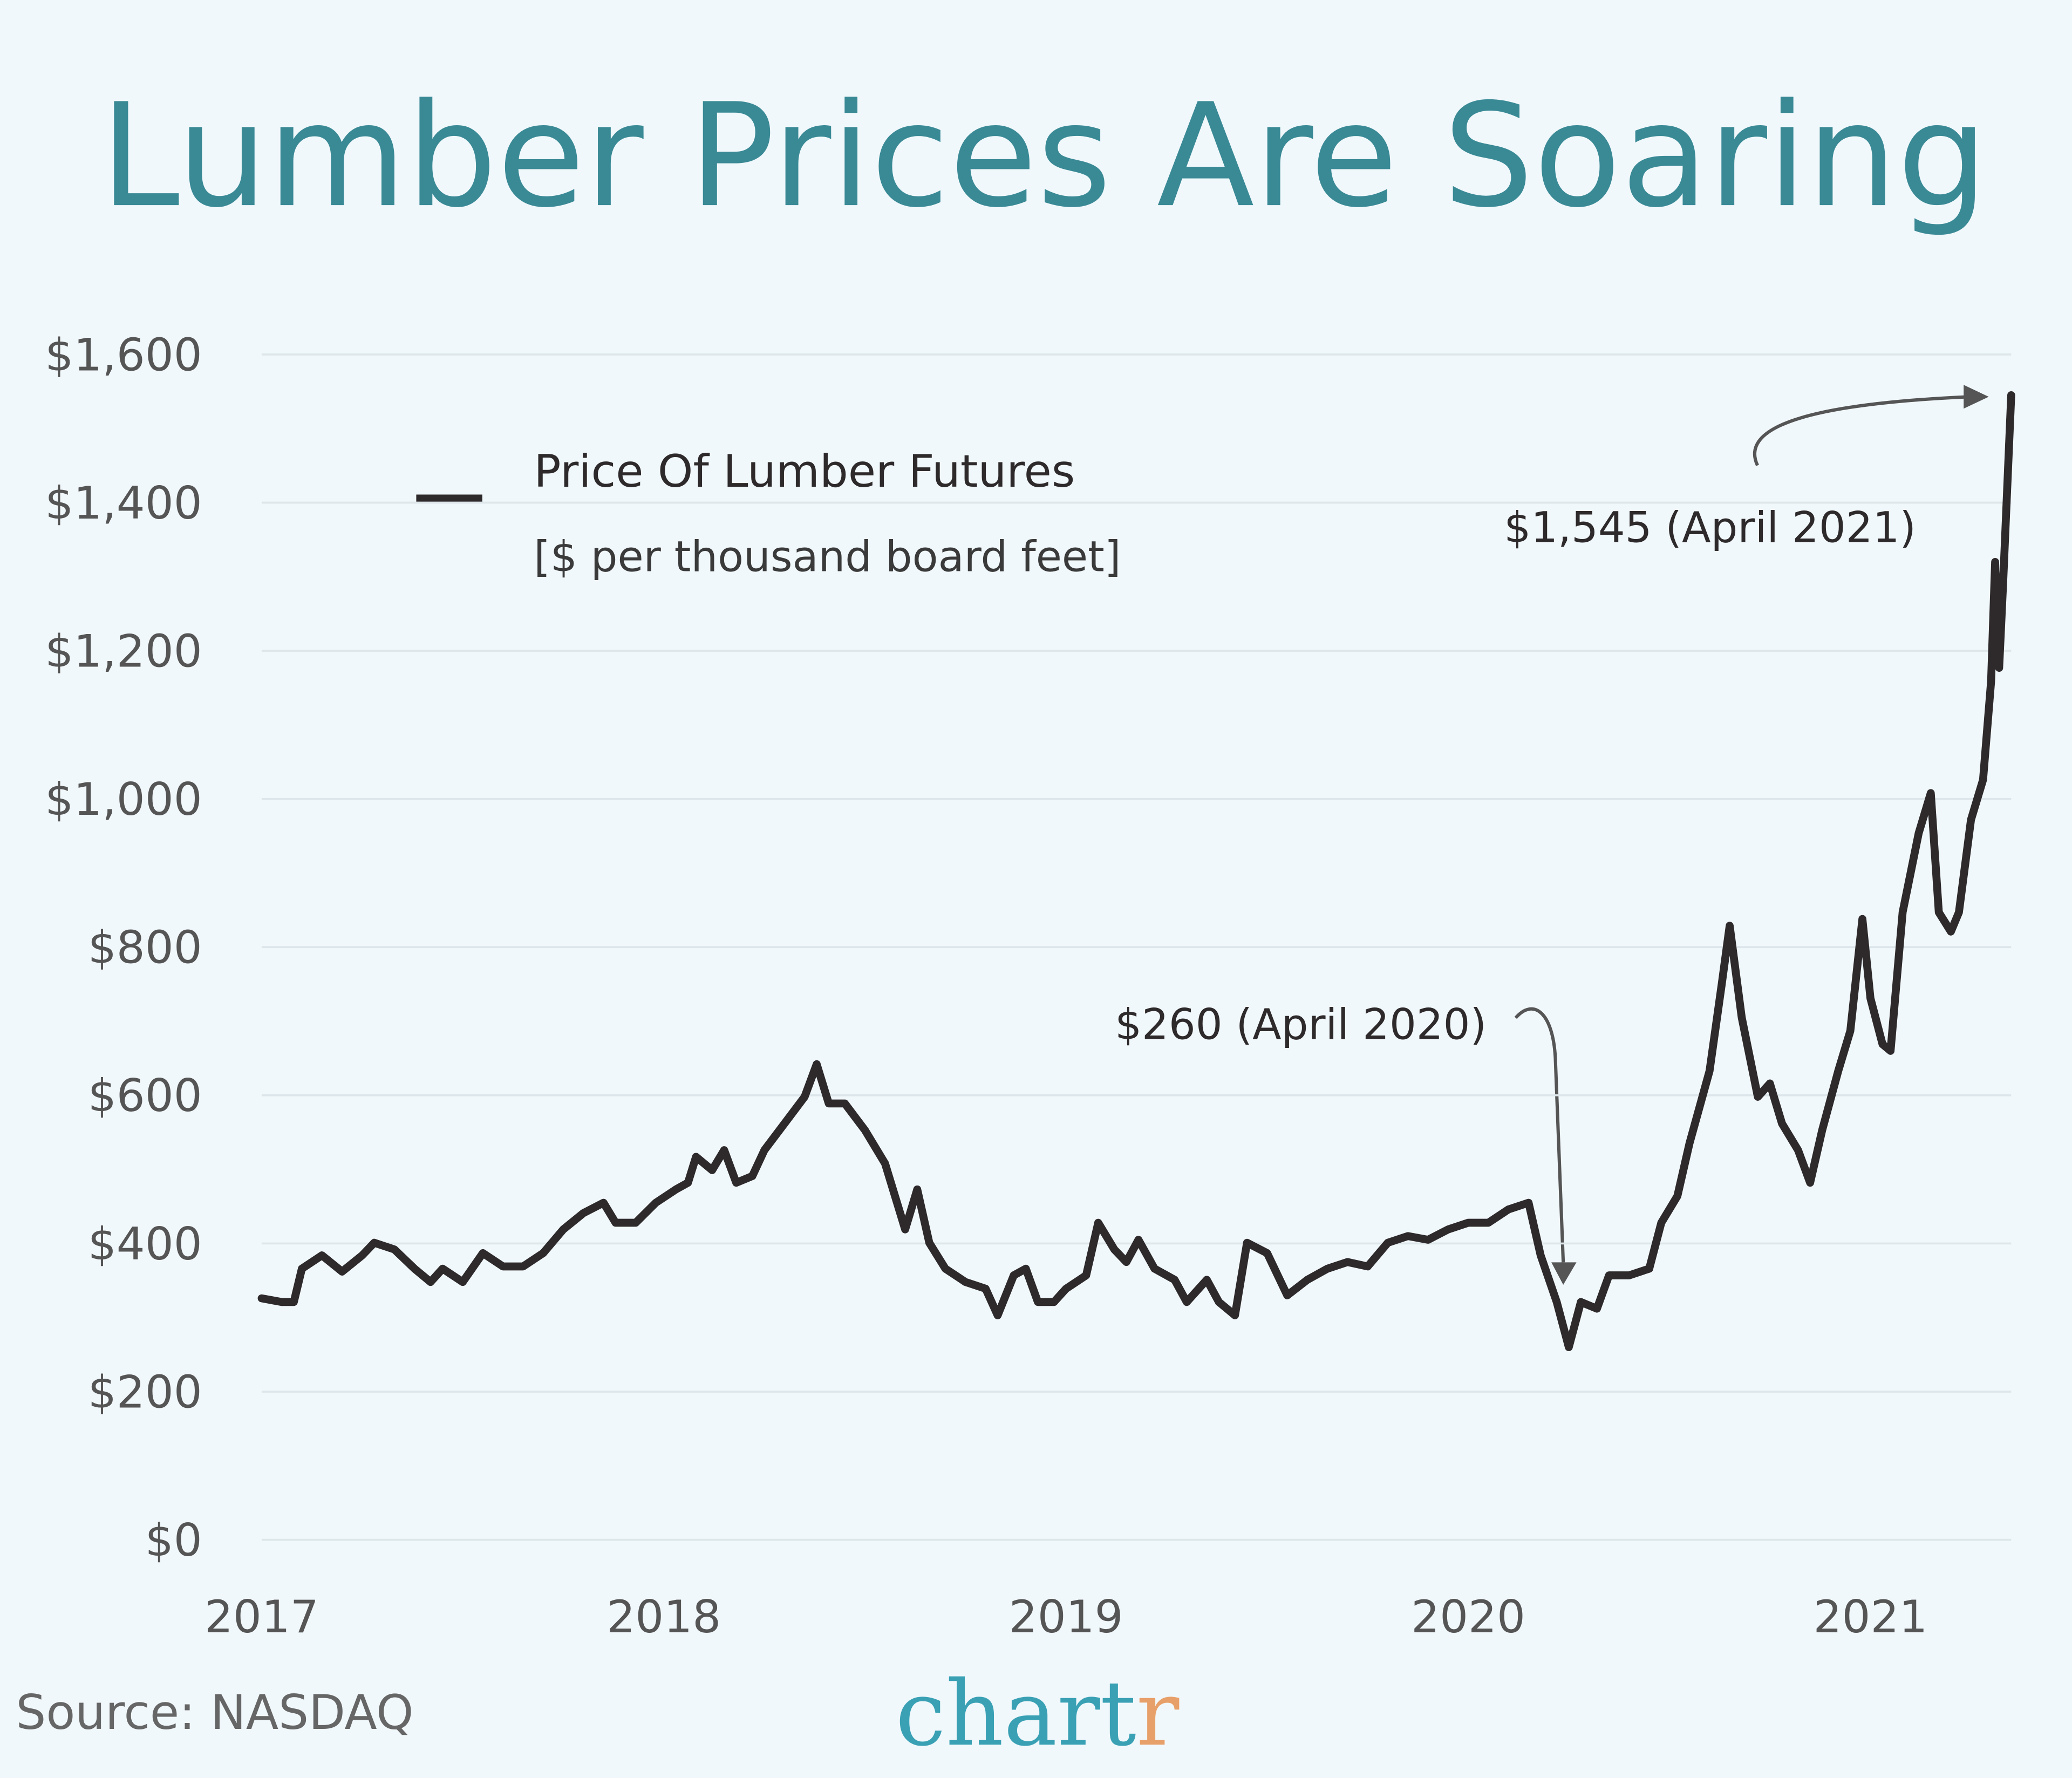 This screenshot has height=1778, width=2072. I want to click on logo: chartr, so click(1037, 1713).